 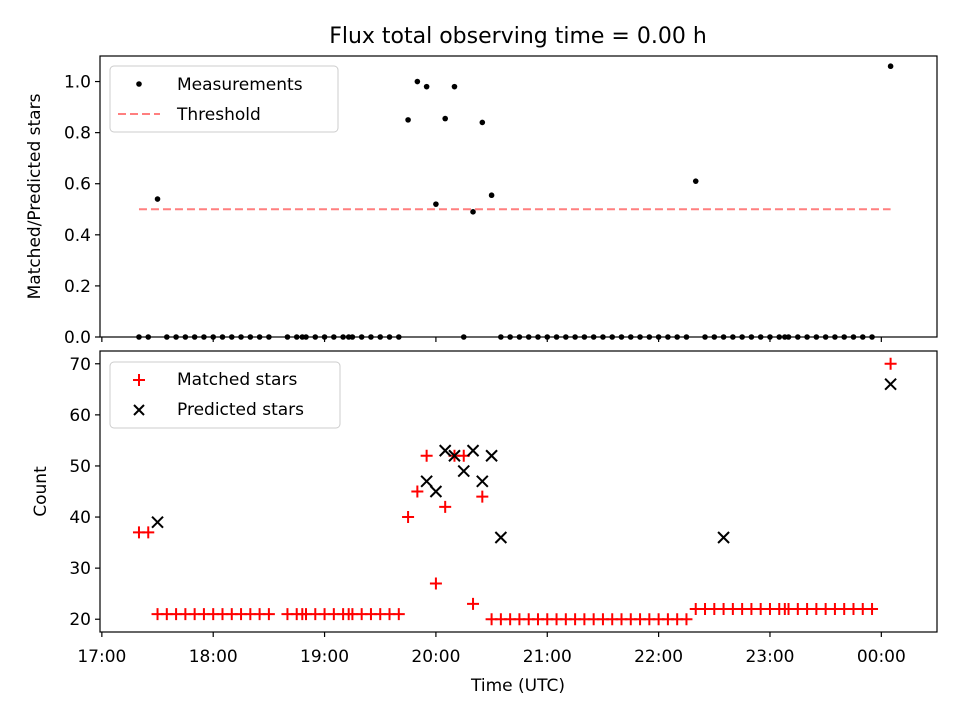 I want to click on bottom-x-ticks: 17:00 18:00 19:00 20:00 21:00 22:00 23:00 00:00, so click(x=491, y=649).